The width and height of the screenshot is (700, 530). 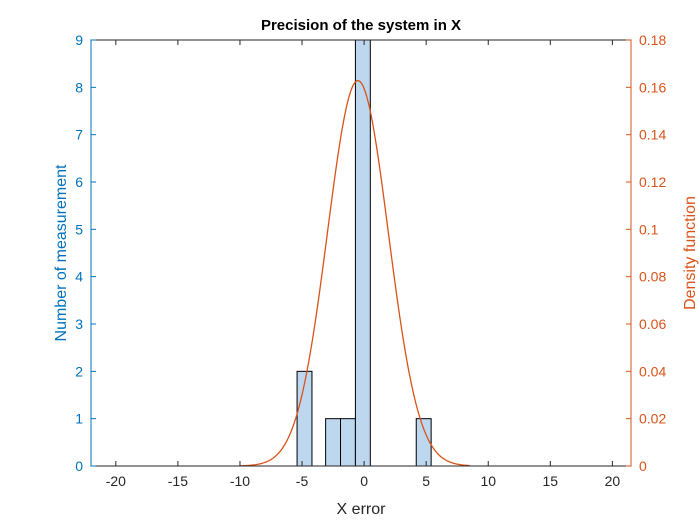 What do you see at coordinates (178, 481) in the screenshot?
I see `x-tick-label: -15` at bounding box center [178, 481].